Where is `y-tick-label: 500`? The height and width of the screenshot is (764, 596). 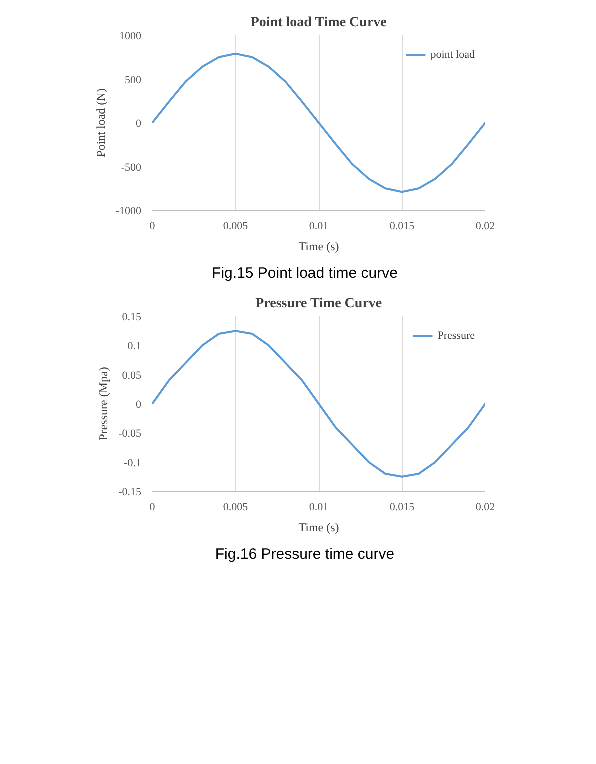
y-tick-label: 500 is located at coordinates (133, 80).